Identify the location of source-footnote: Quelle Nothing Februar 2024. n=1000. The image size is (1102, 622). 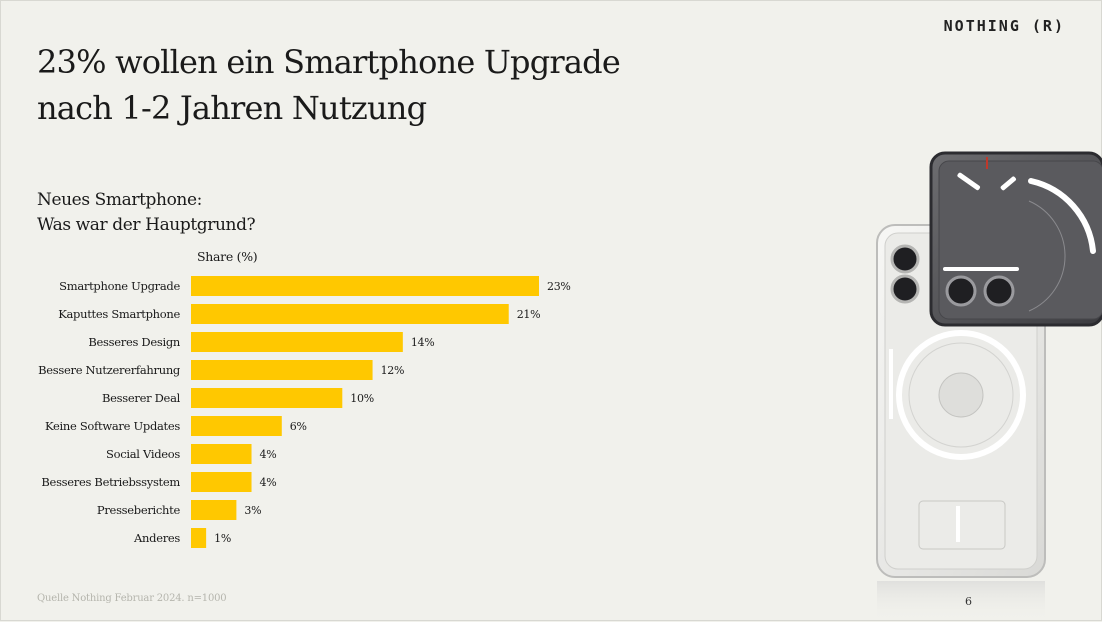
(132, 598).